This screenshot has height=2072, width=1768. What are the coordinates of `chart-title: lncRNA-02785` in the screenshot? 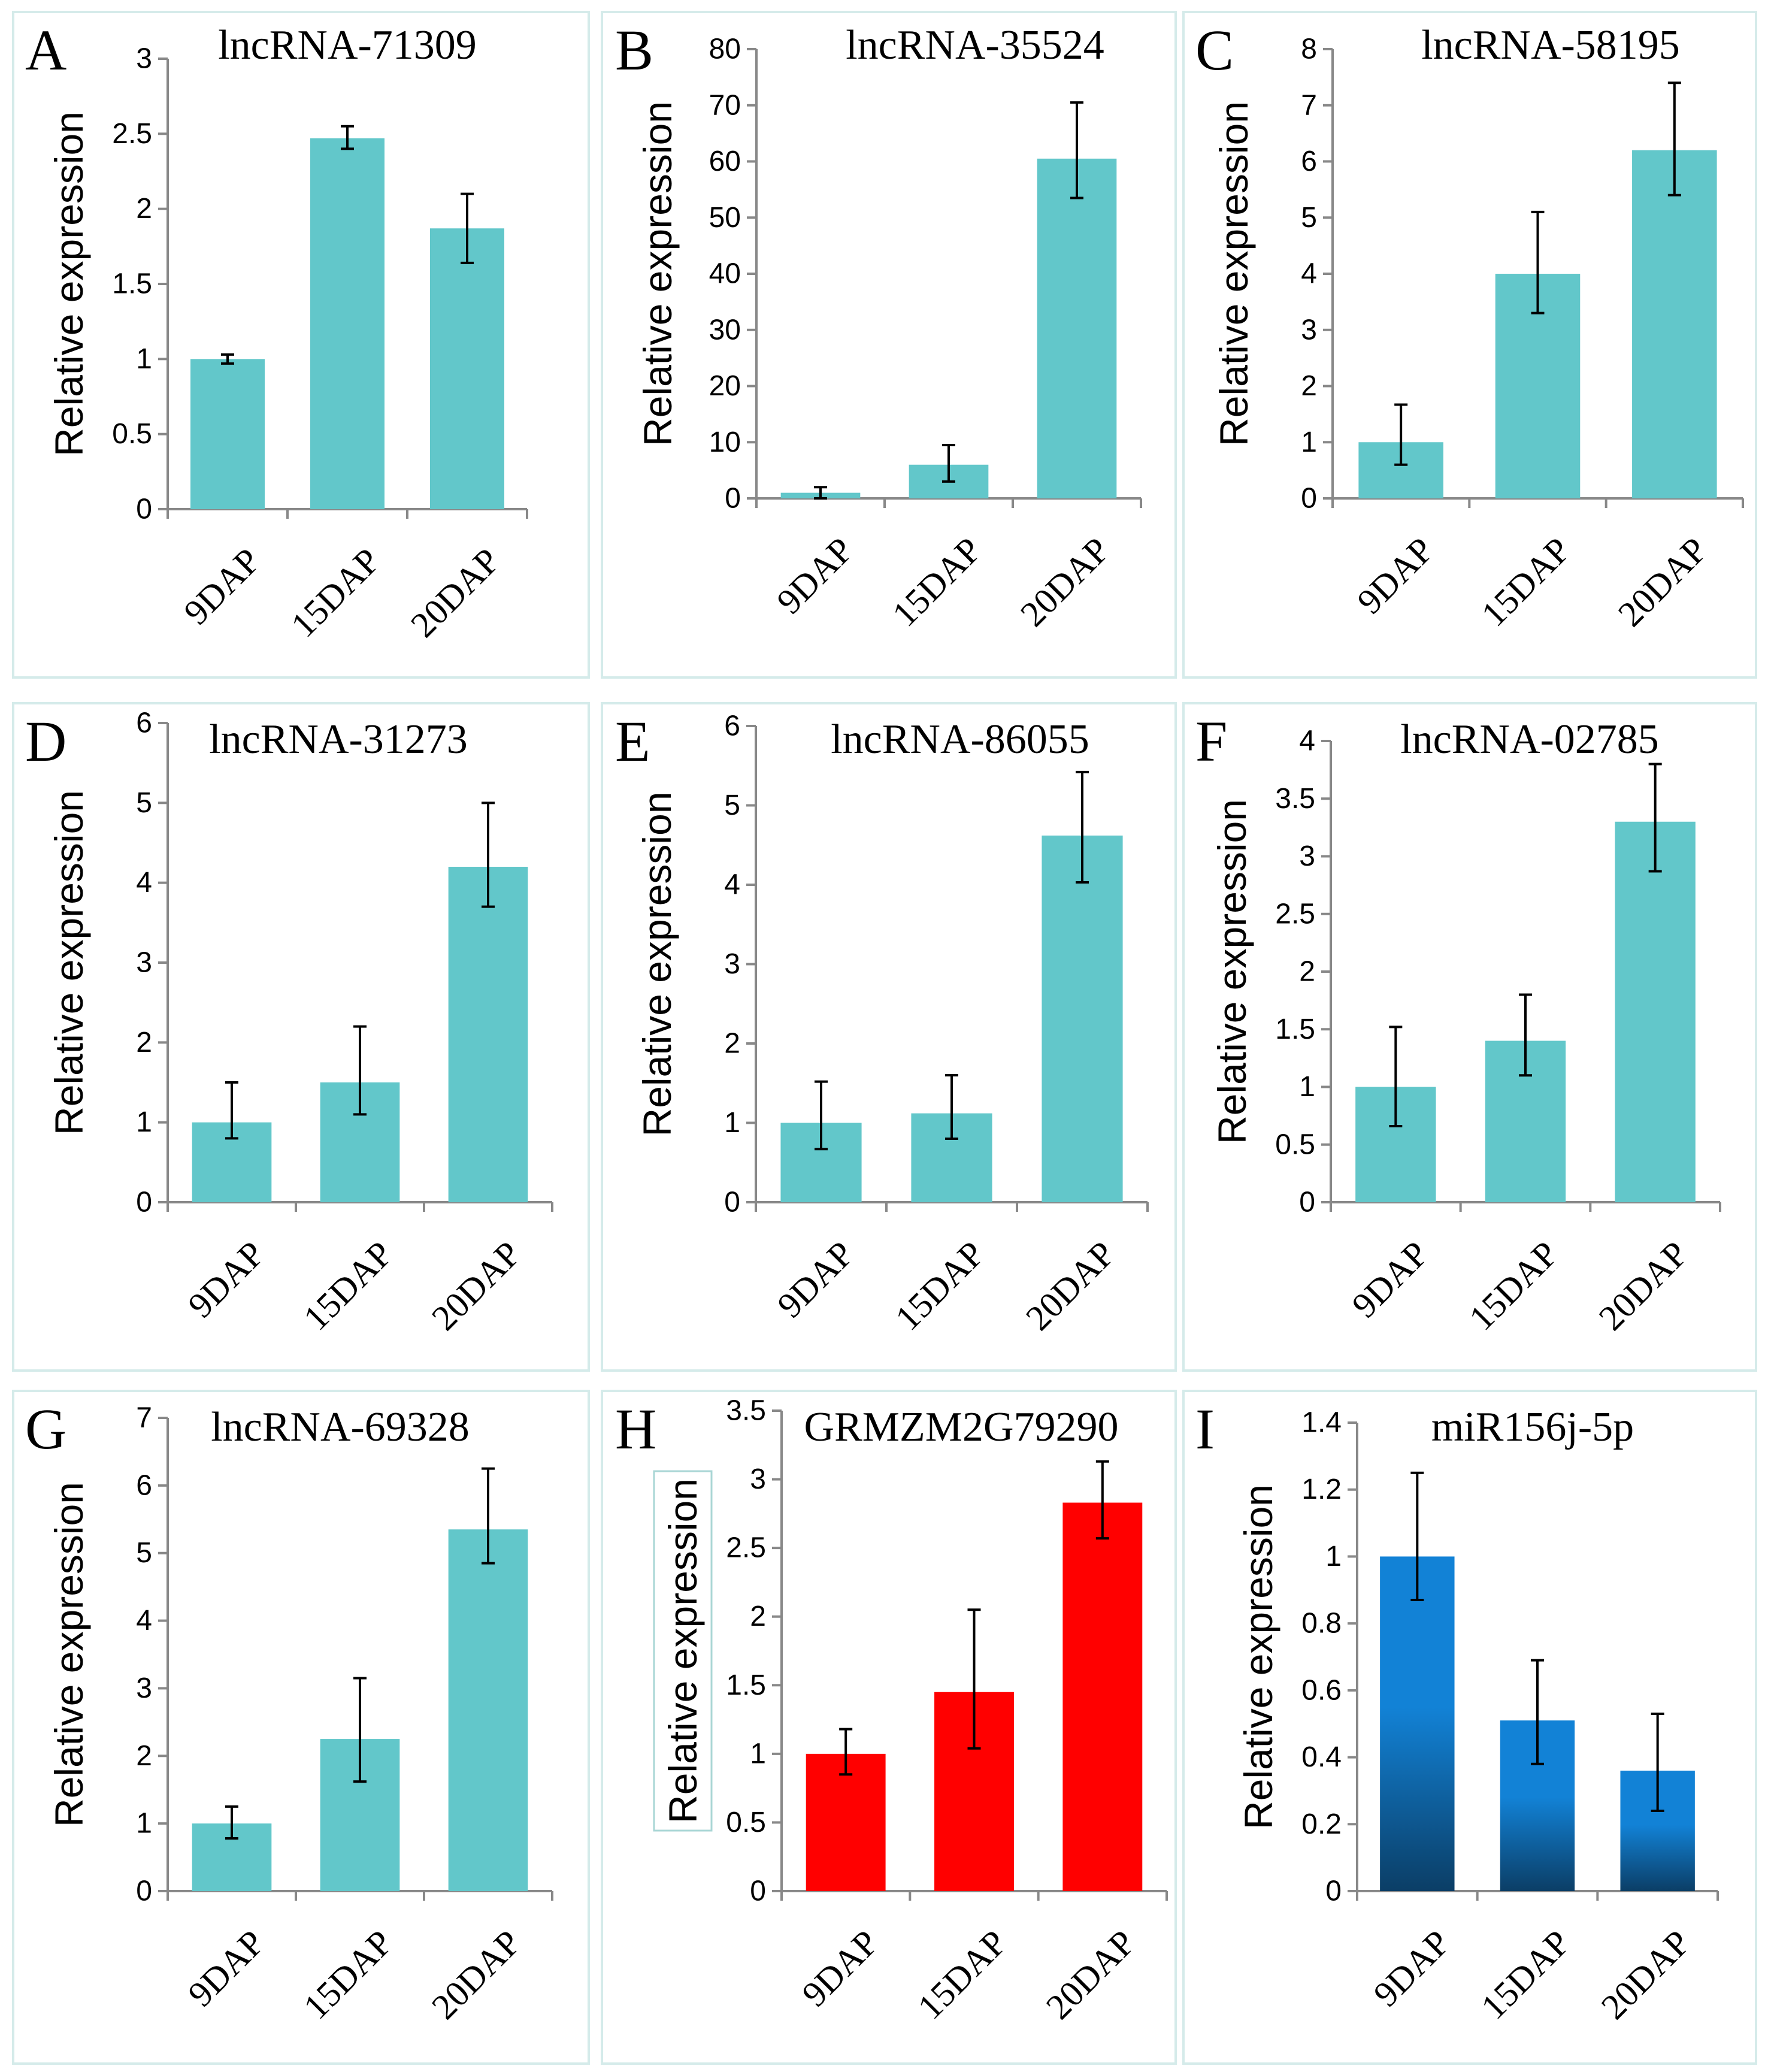 It's located at (1530, 740).